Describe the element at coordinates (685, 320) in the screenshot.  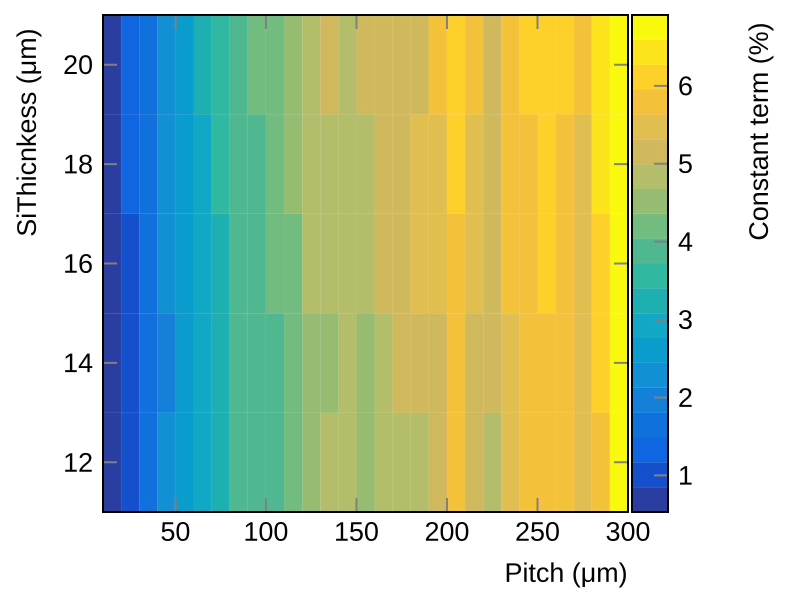
I see `color-bar-label: 3` at that location.